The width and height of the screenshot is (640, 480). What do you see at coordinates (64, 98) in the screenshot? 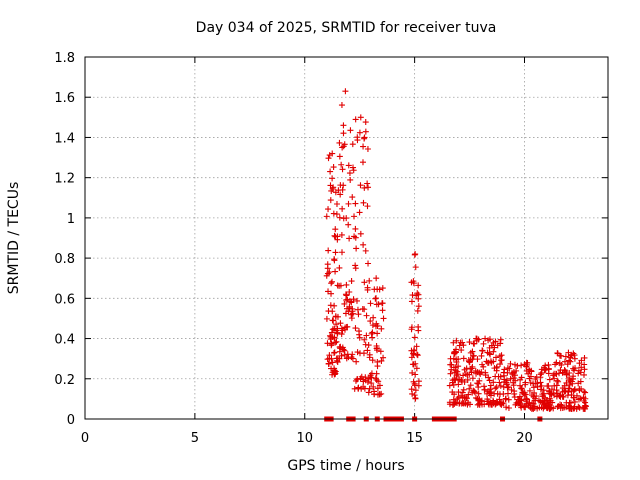
I see `y-tick-label: 1.6` at bounding box center [64, 98].